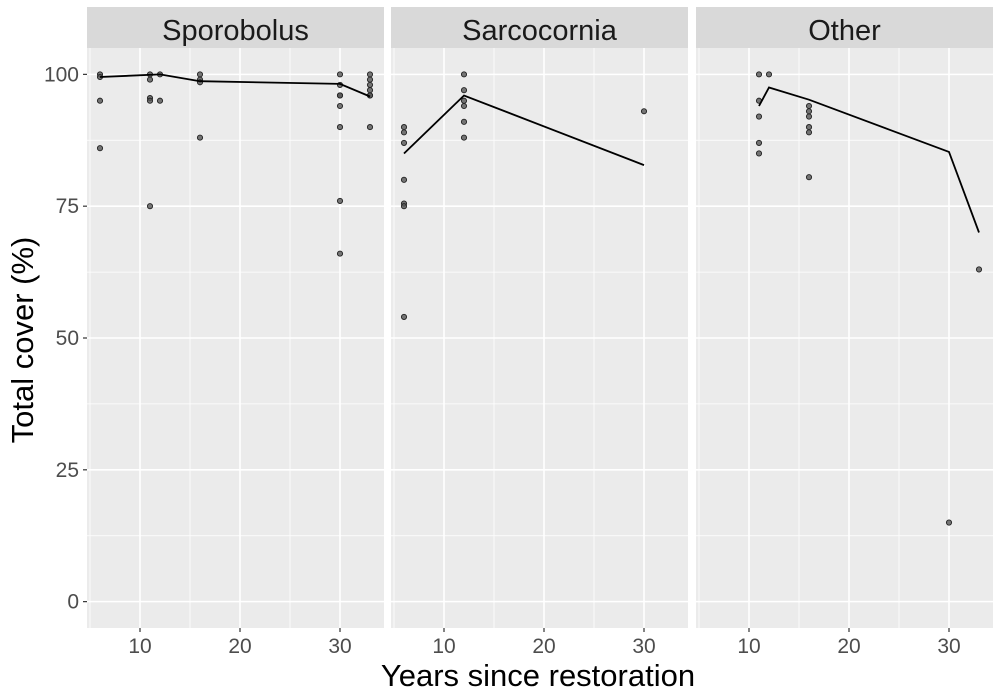 The image size is (1000, 700). What do you see at coordinates (67, 470) in the screenshot?
I see `y-tick-label: 25` at bounding box center [67, 470].